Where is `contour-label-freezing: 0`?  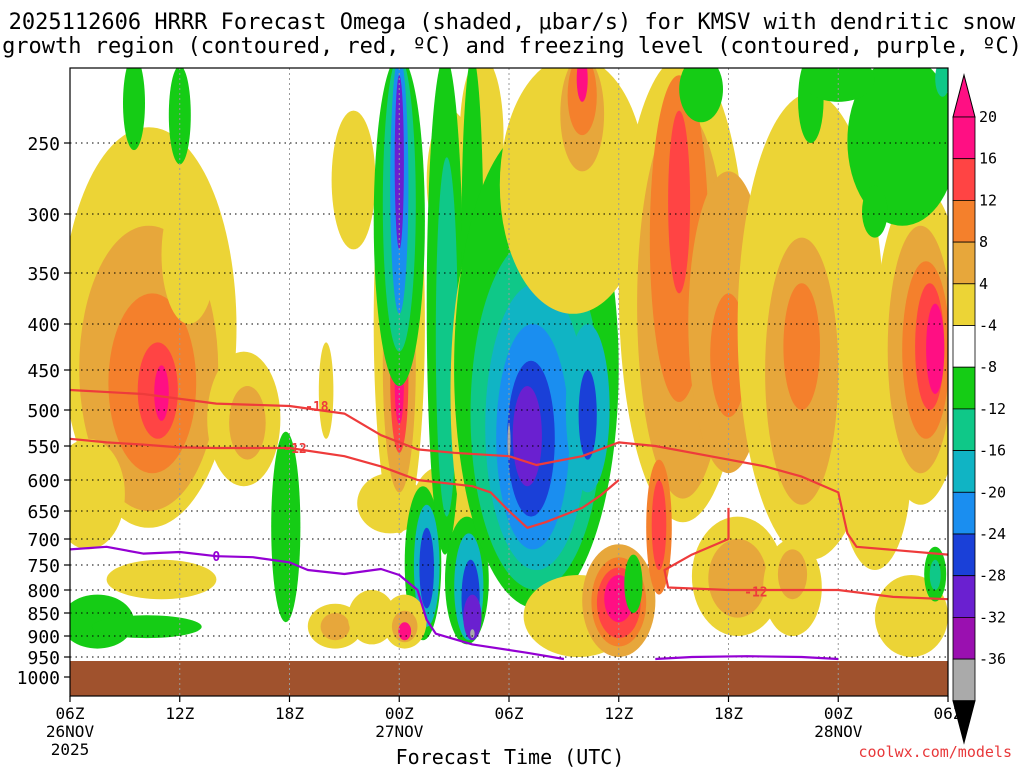 contour-label-freezing: 0 is located at coordinates (216, 557).